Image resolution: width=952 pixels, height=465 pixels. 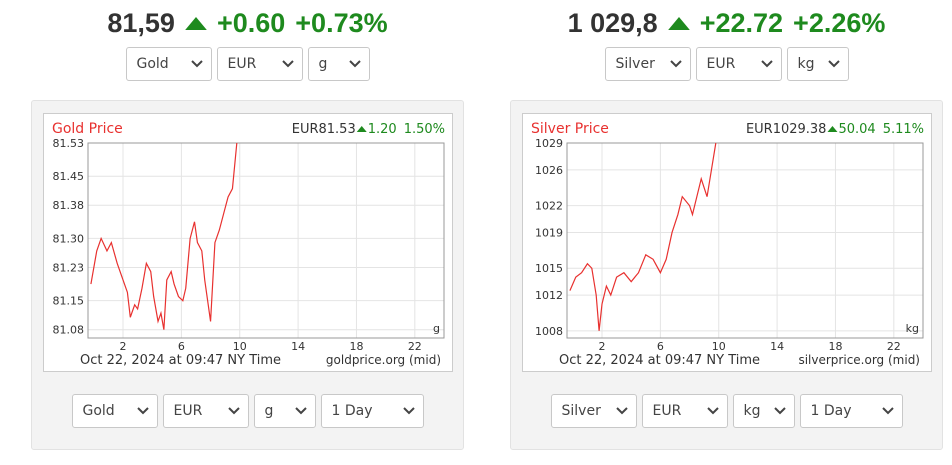 I want to click on y-tick-label: 81.53, so click(x=69, y=143).